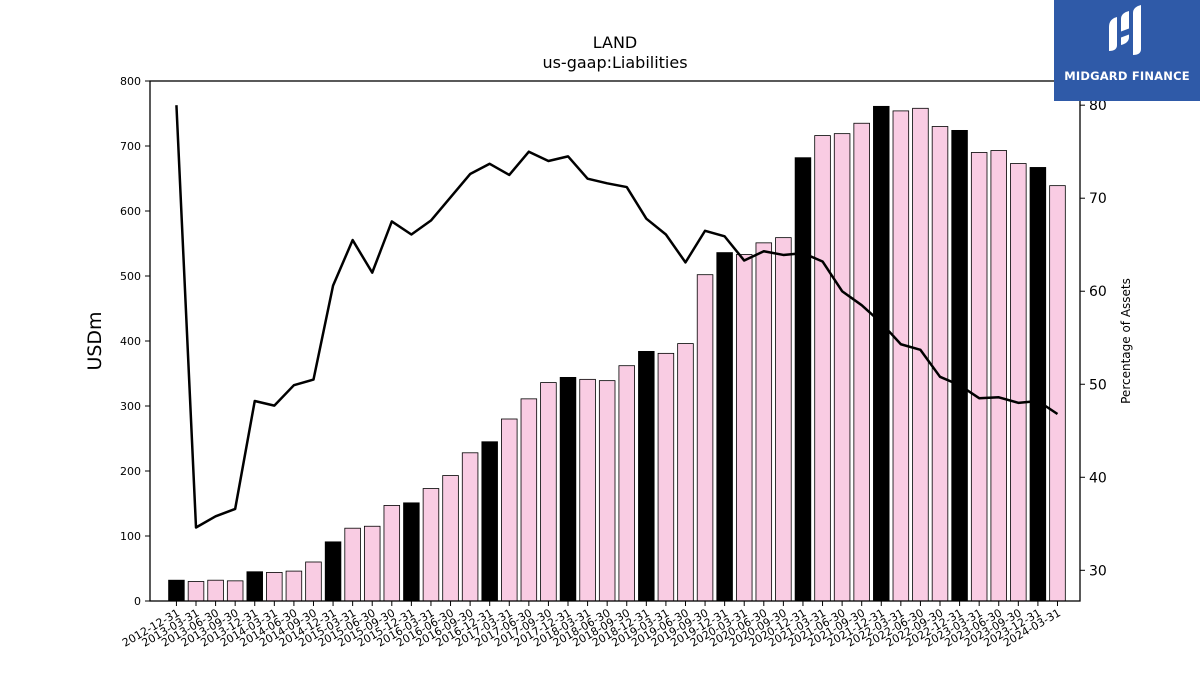  I want to click on y-axis-label-right: Percentage of Assets, so click(1126, 341).